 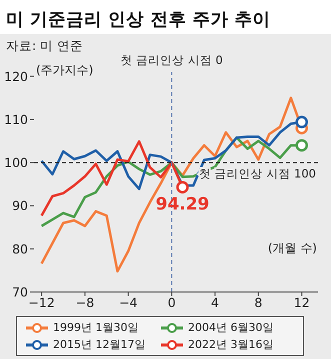 I want to click on legend-label: 2004년 6월30일, so click(x=230, y=327).